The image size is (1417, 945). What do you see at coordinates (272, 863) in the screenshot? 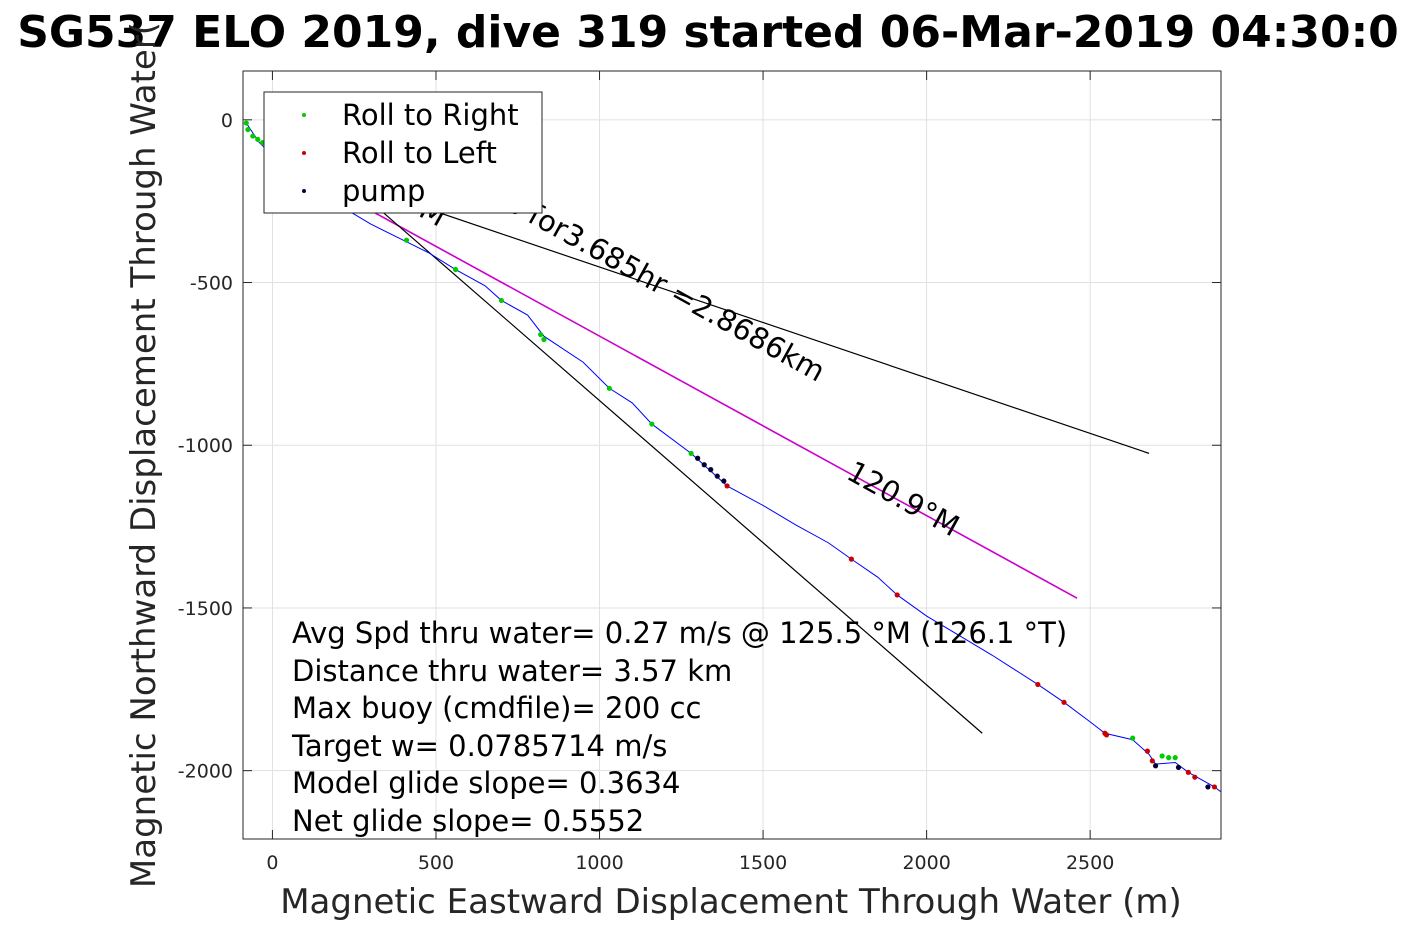
I see `x-tick-label: 0` at bounding box center [272, 863].